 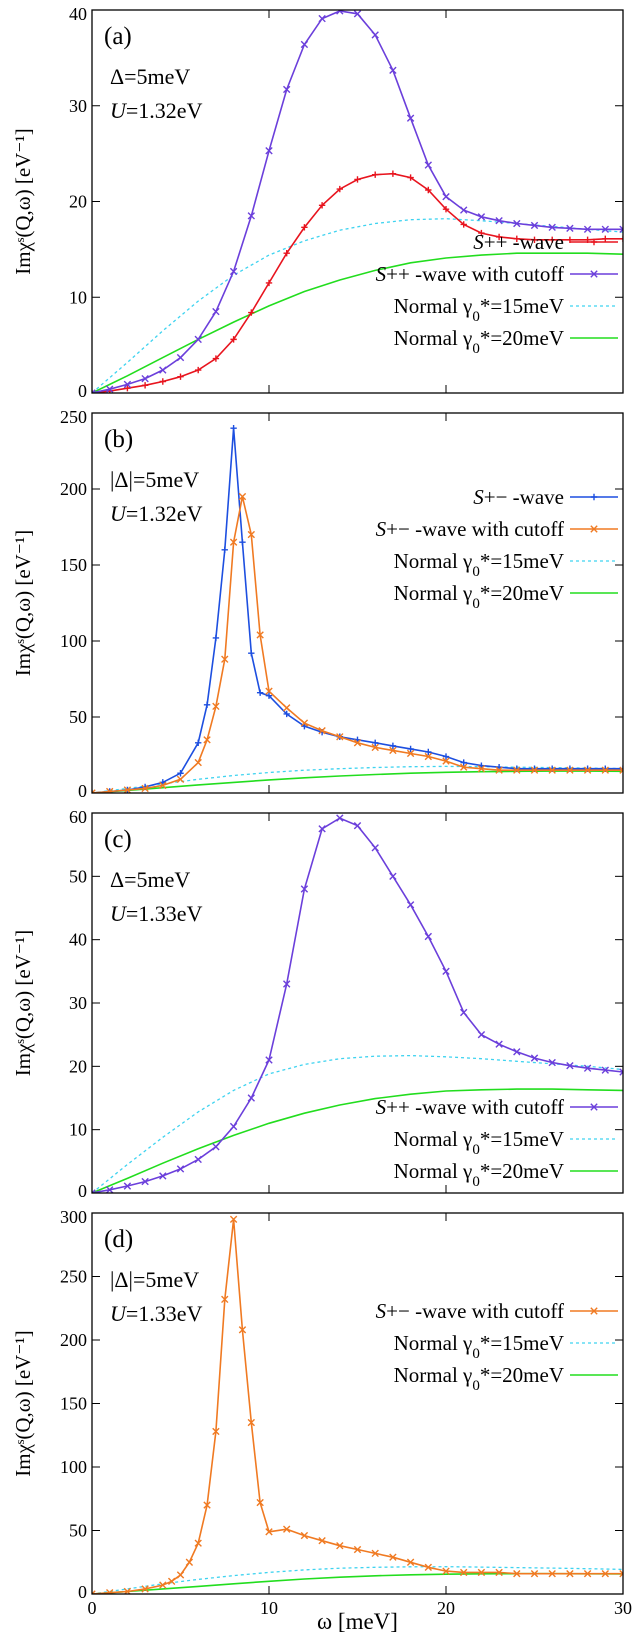 I want to click on x-tick-label: 10, so click(x=269, y=1608).